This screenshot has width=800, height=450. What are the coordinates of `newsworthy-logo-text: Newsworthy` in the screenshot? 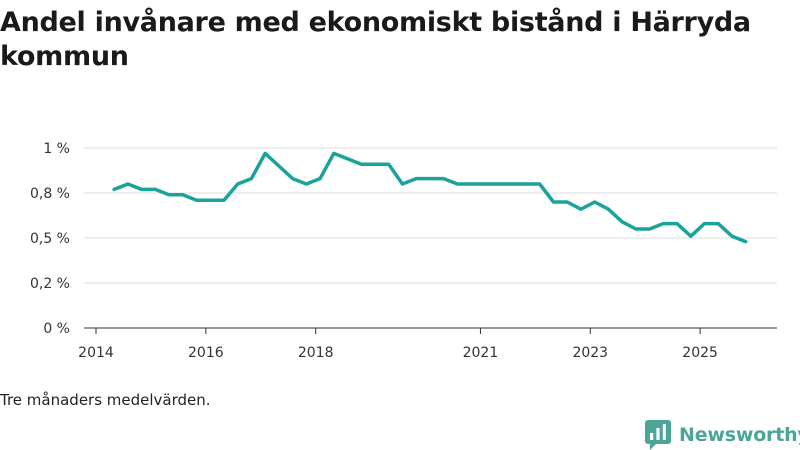 It's located at (739, 435).